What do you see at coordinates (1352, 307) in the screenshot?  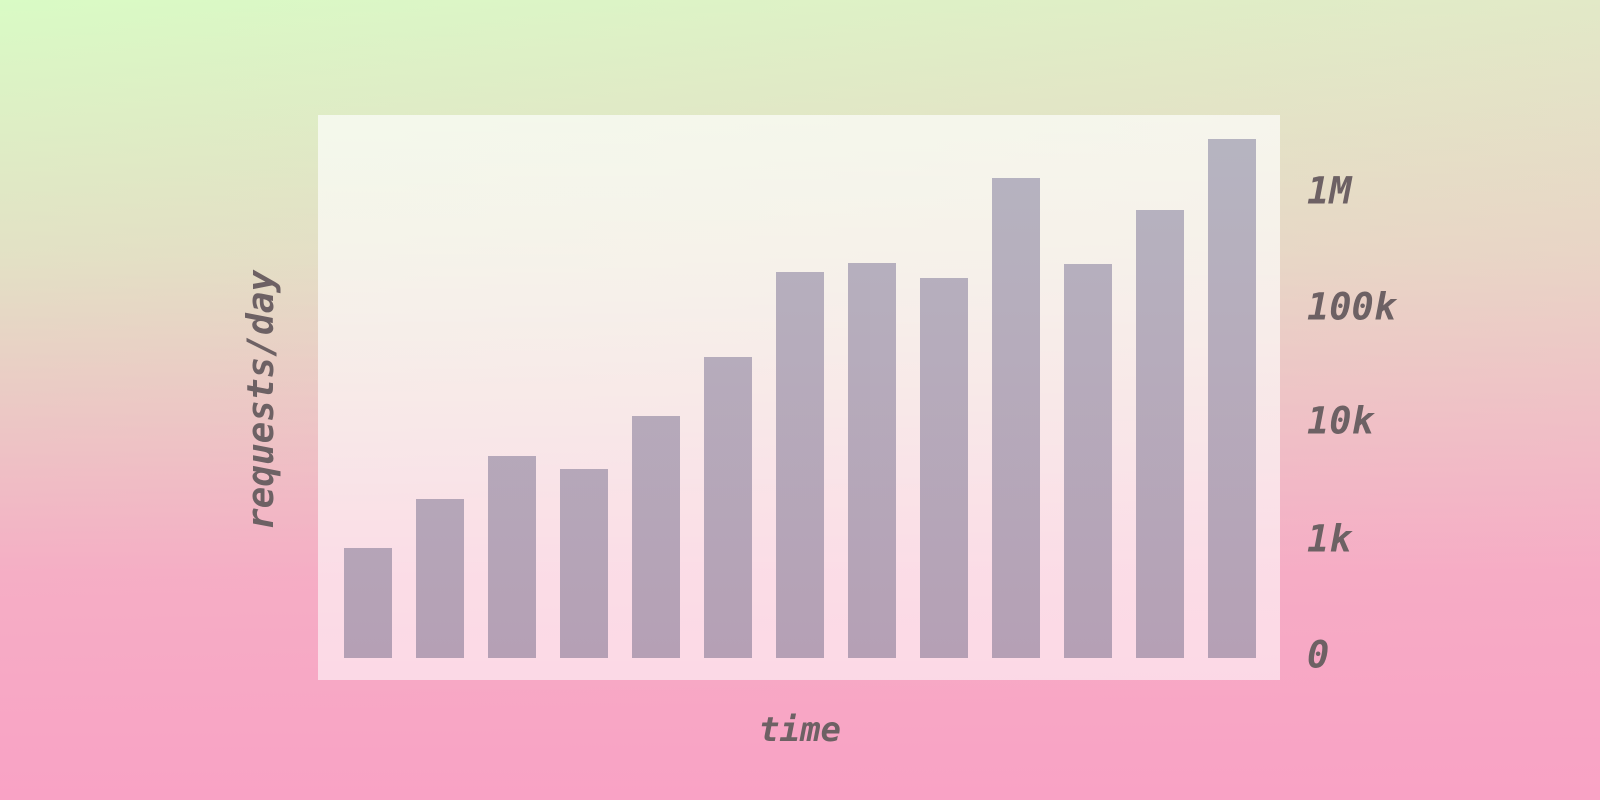 I see `y-tick-label: 100k` at bounding box center [1352, 307].